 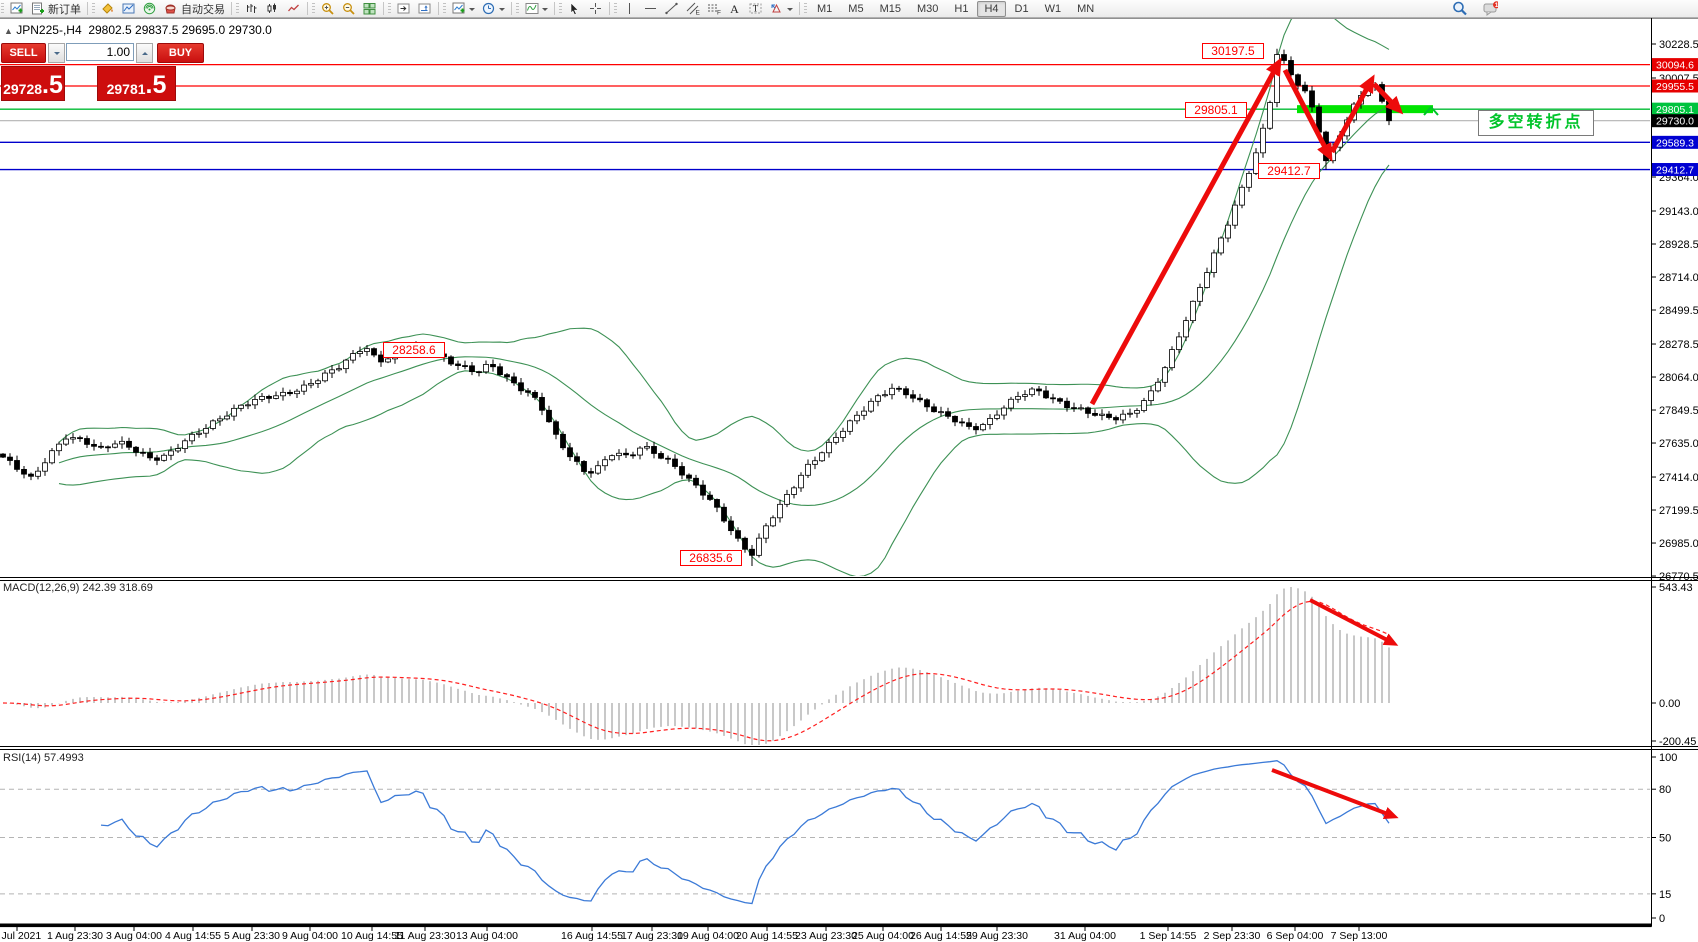 What do you see at coordinates (1354, 622) in the screenshot?
I see `macd-down-arrow` at bounding box center [1354, 622].